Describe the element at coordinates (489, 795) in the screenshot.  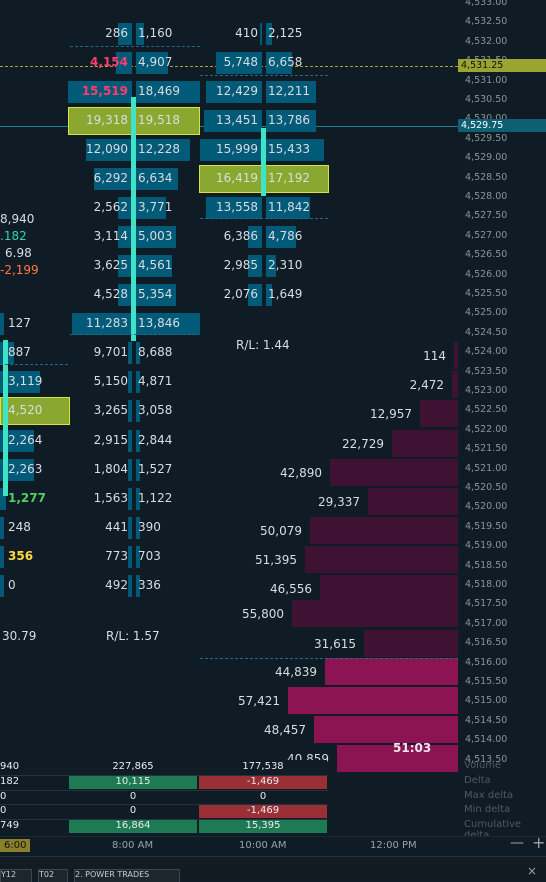
I see `table-row-label: Max delta` at that location.